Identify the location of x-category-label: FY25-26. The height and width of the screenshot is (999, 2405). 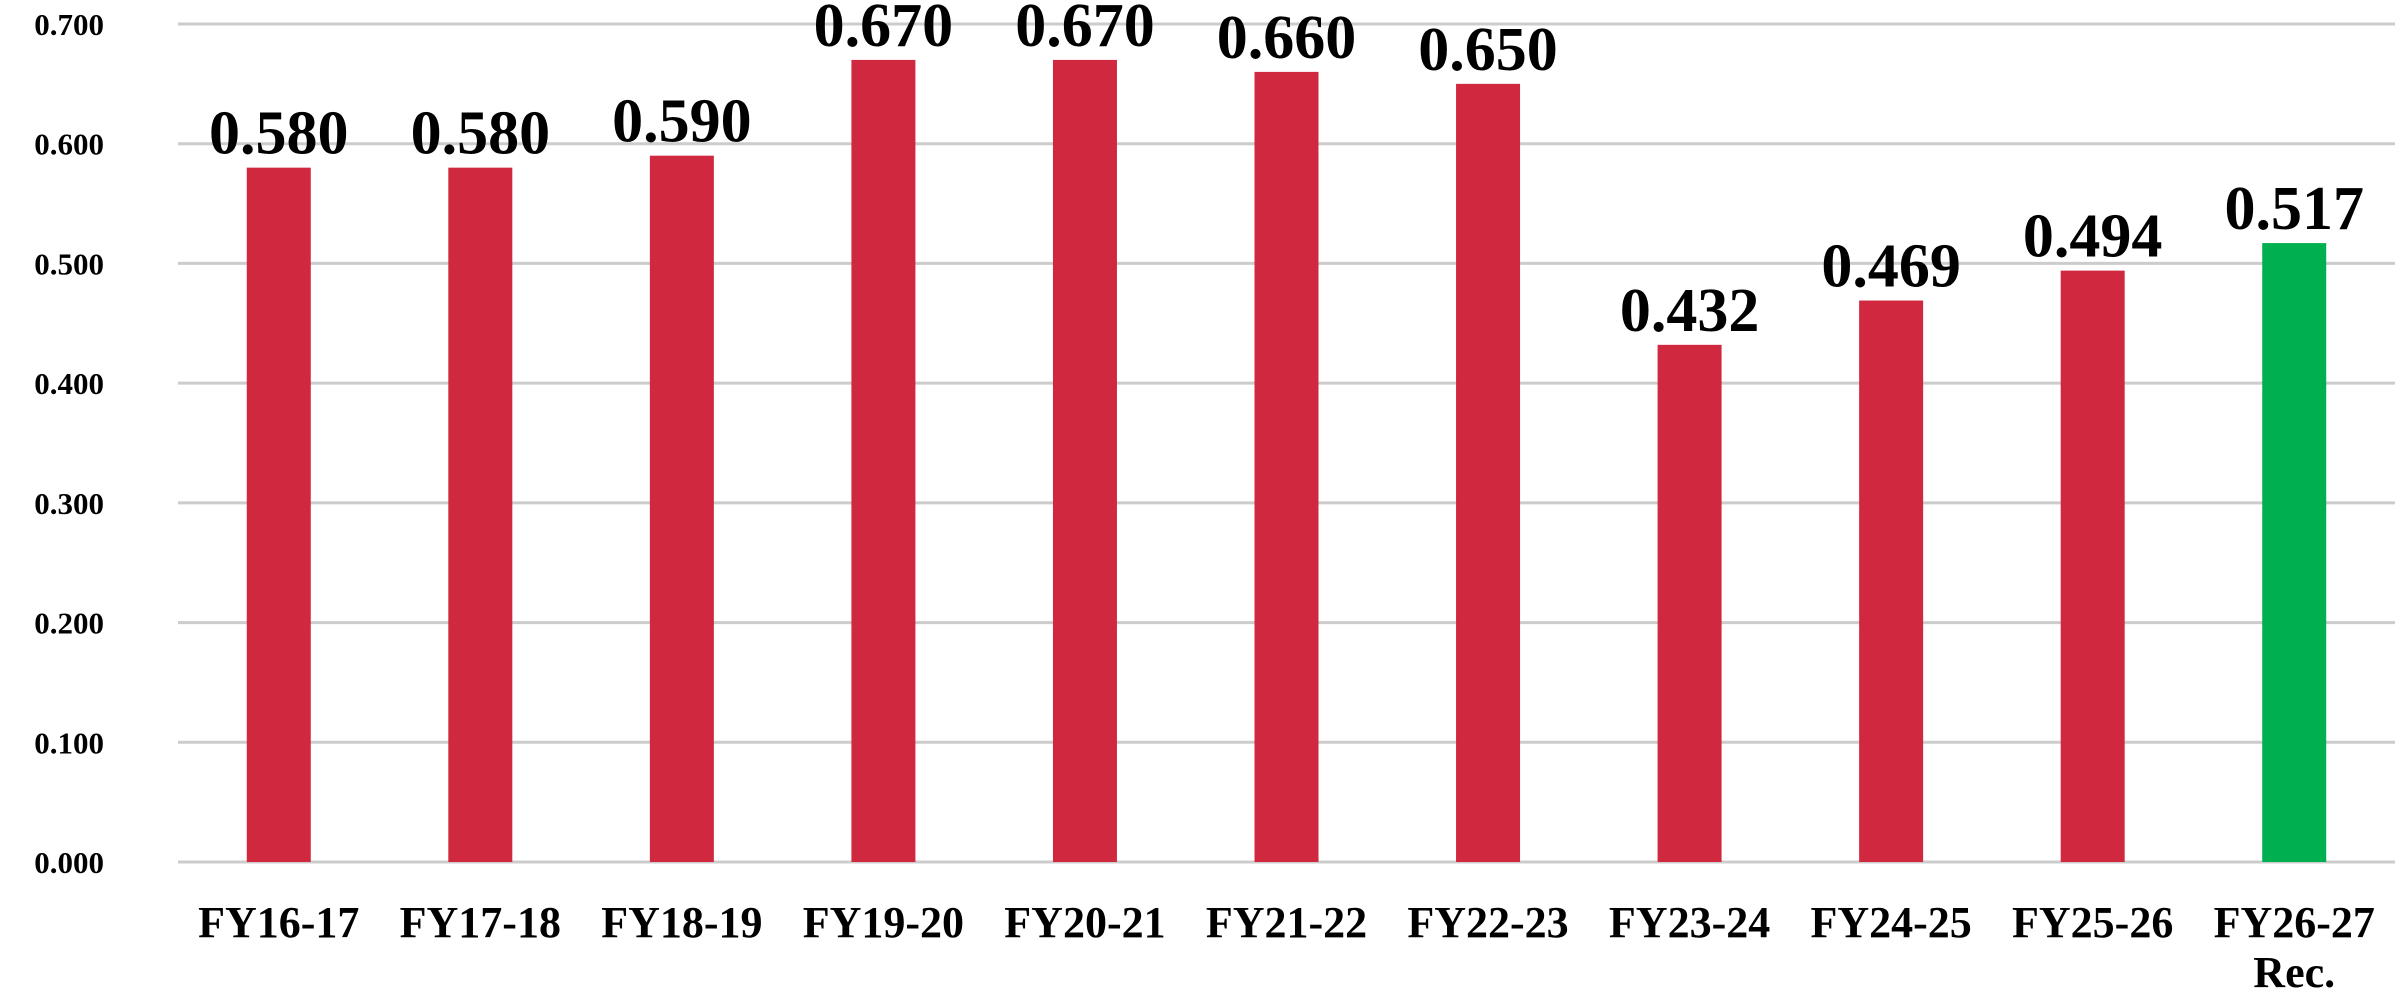
(2092, 922).